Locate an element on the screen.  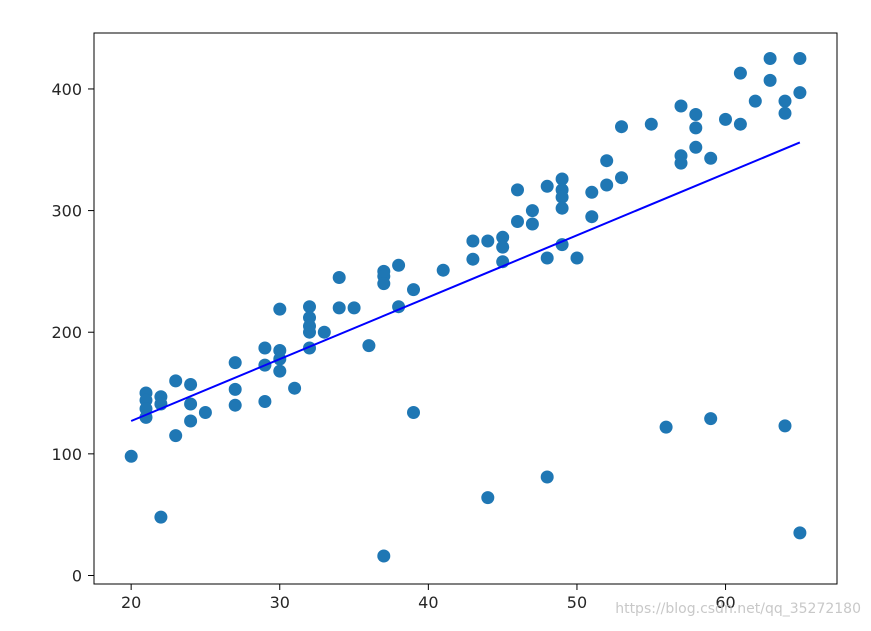
x-tick-label: 20 is located at coordinates (131, 602).